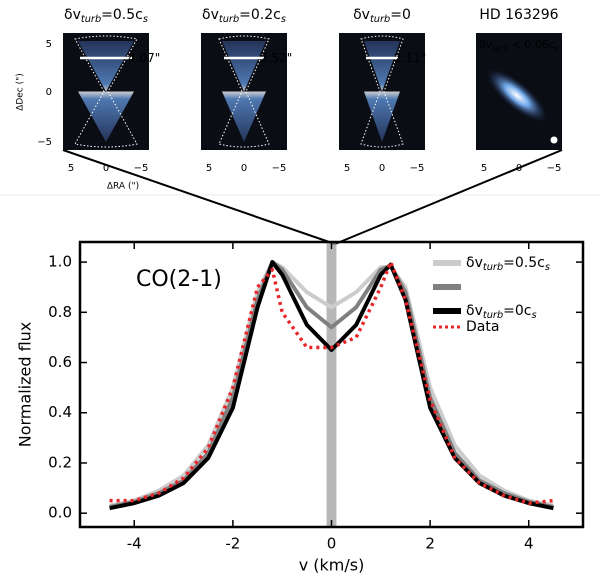  What do you see at coordinates (21, 92) in the screenshot?
I see `panel-y-label: ΔDec (")` at bounding box center [21, 92].